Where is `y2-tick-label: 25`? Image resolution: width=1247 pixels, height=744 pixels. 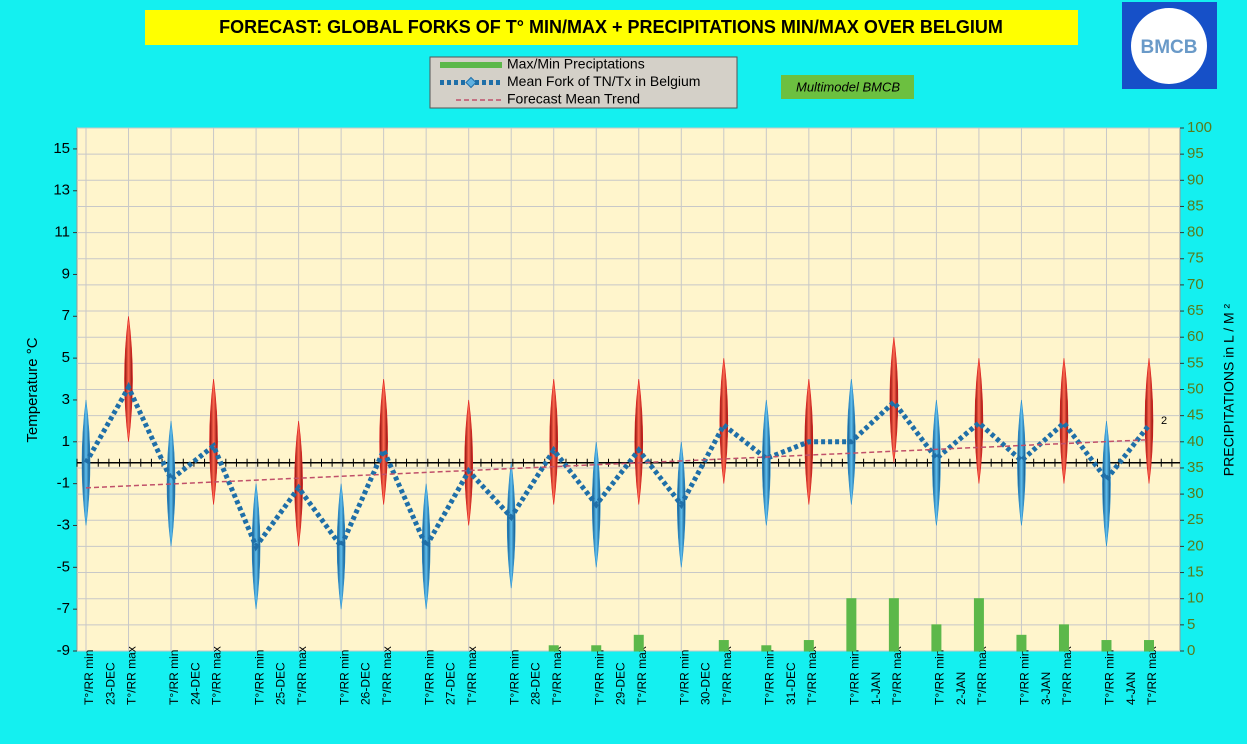
y2-tick-label: 25 is located at coordinates (1195, 519).